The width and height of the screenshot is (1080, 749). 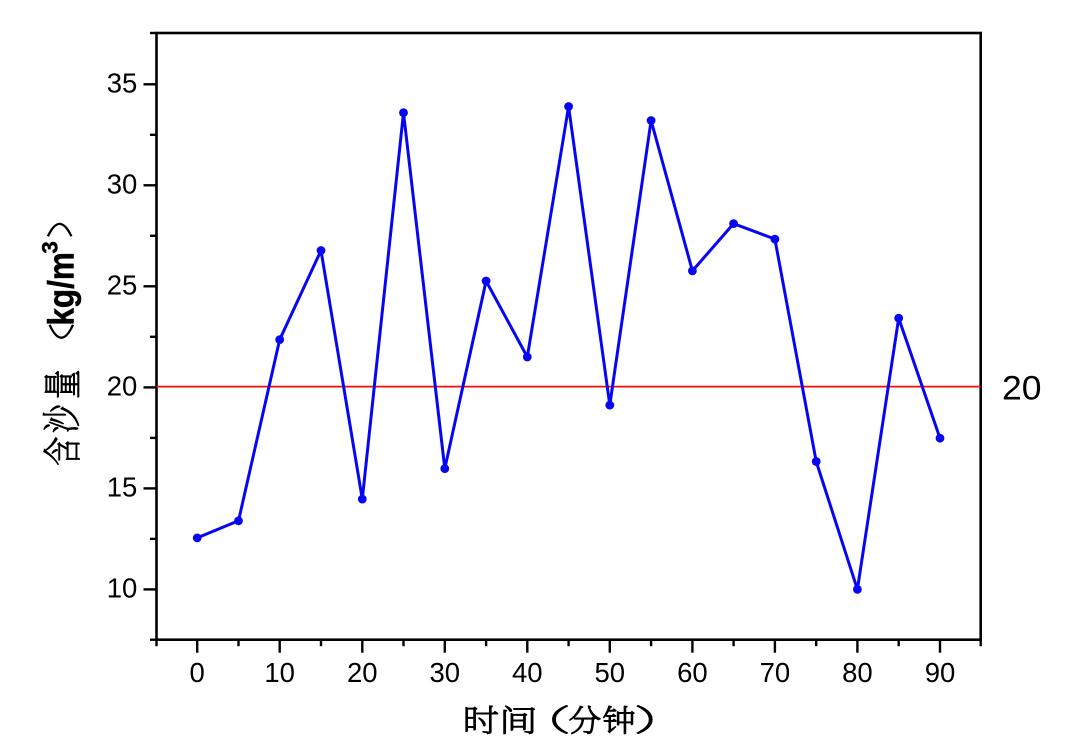 What do you see at coordinates (122, 285) in the screenshot?
I see `svg-text: 25` at bounding box center [122, 285].